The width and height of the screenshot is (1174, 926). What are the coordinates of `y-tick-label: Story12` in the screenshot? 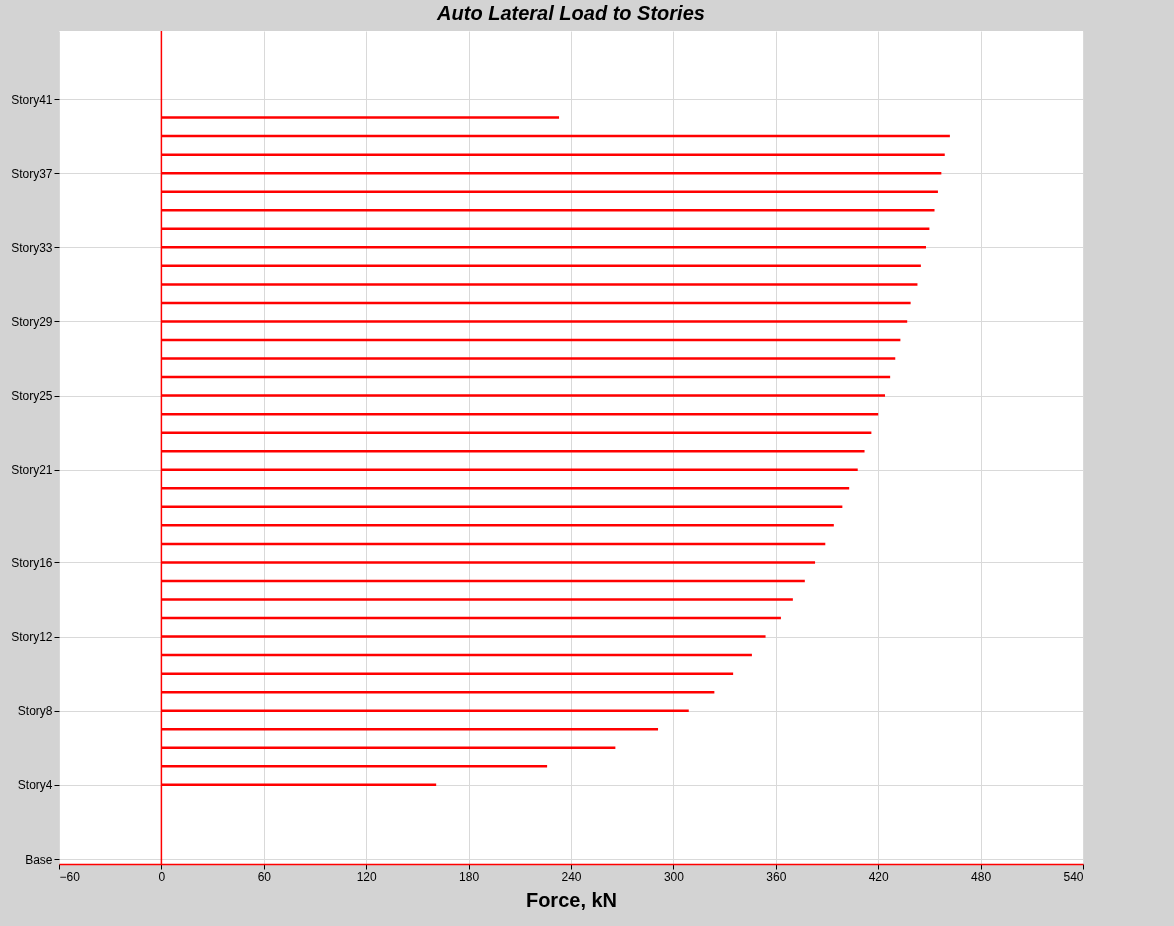 It's located at (32, 637).